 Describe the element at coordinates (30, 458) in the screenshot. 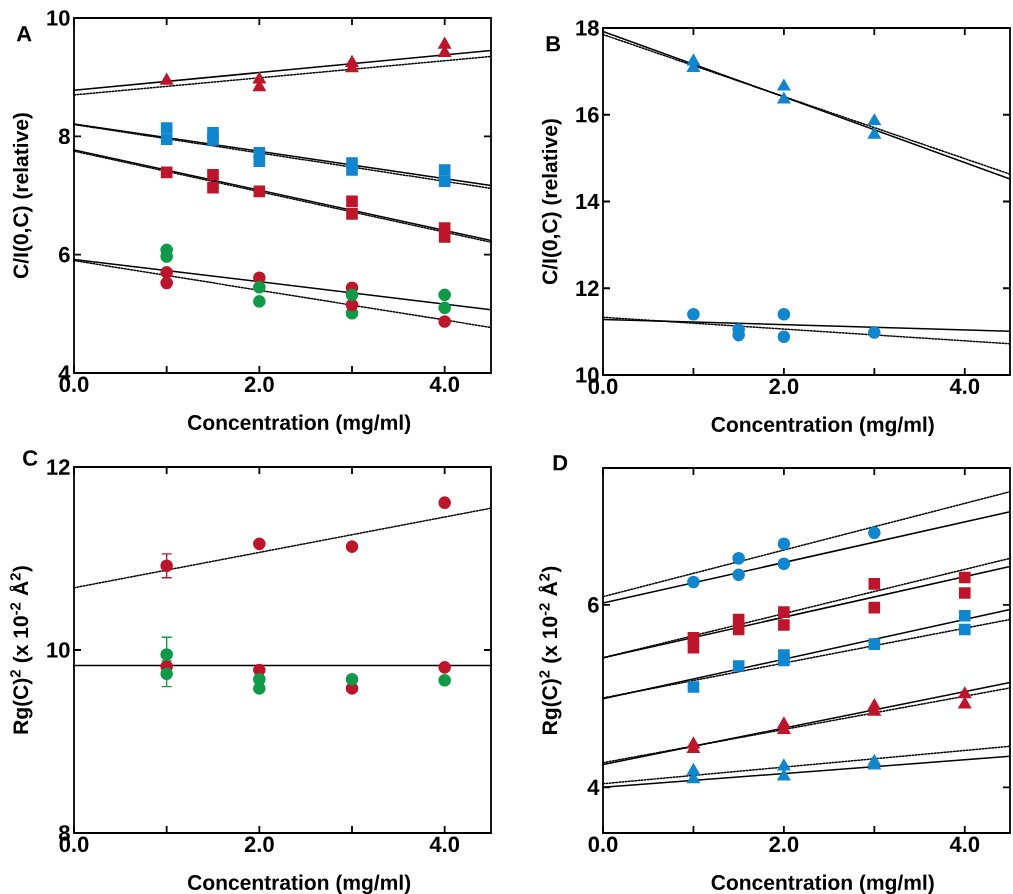

I see `chart-title: C` at that location.